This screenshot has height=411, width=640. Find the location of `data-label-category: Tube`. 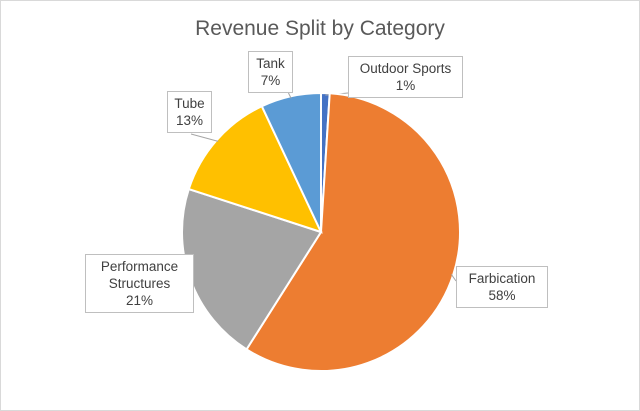

data-label-category: Tube is located at coordinates (189, 103).